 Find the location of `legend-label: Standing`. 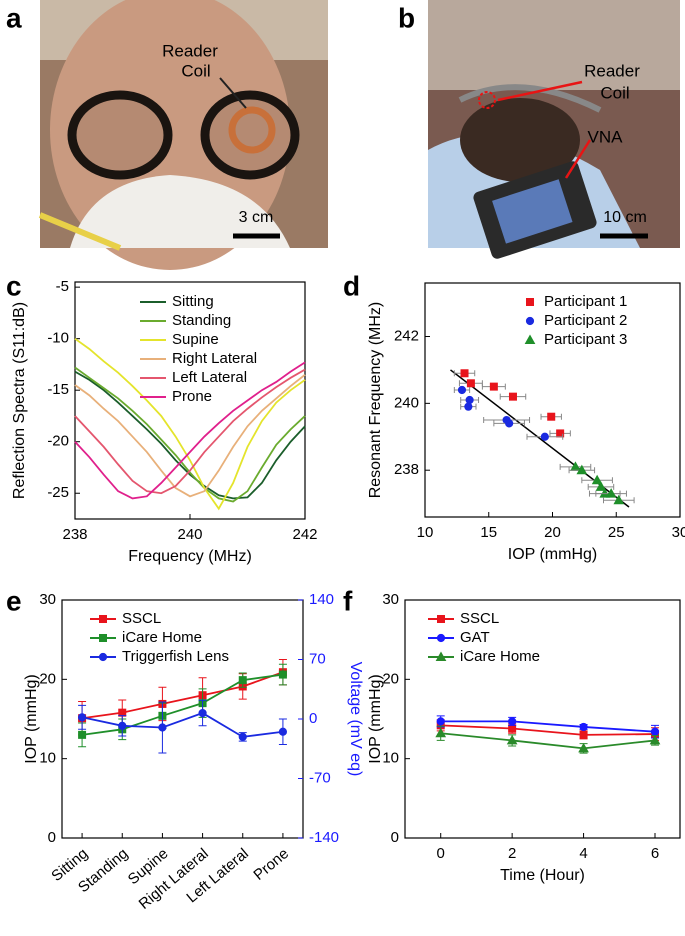

legend-label: Standing is located at coordinates (201, 320).